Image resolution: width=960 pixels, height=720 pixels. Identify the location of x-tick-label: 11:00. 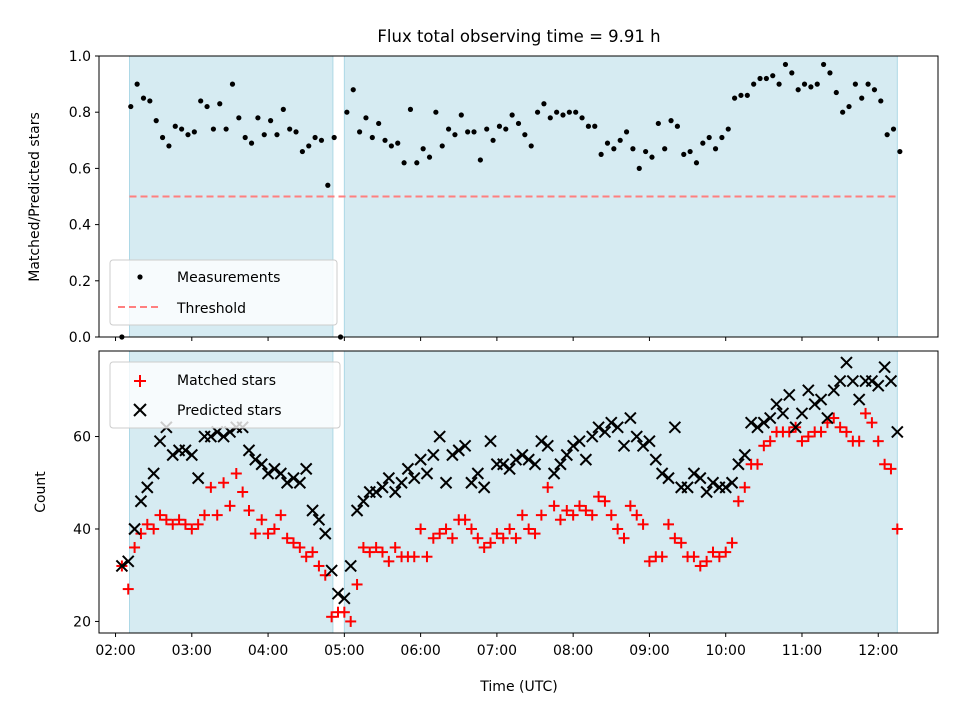
(802, 651).